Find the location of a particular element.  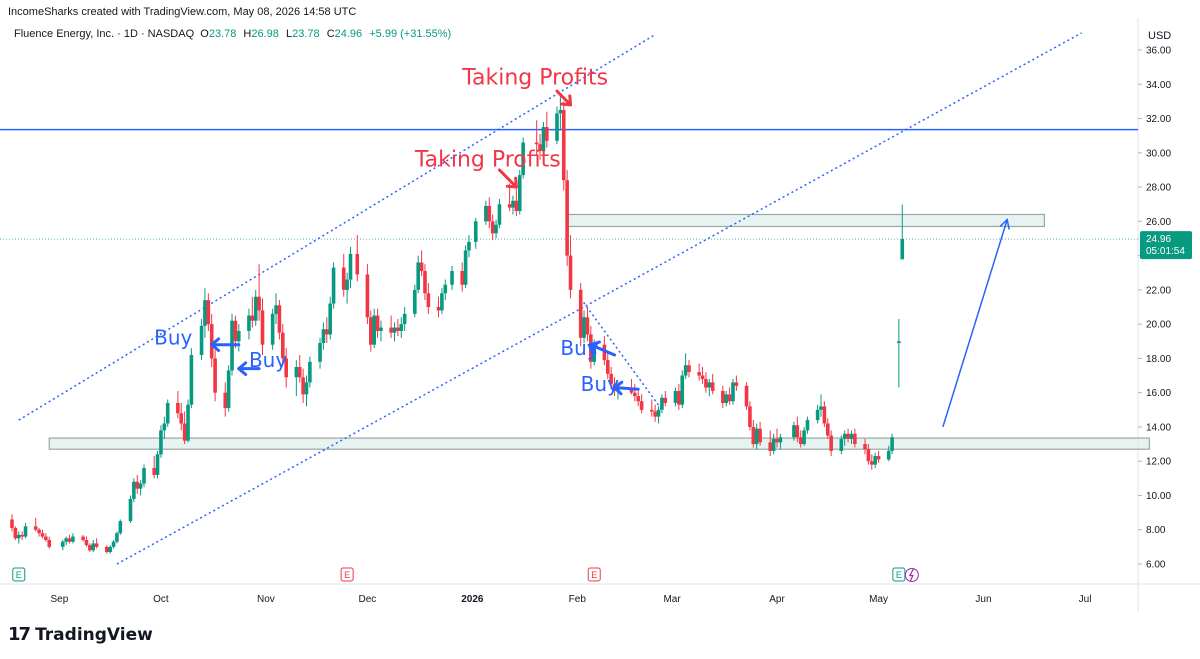

close-label: C is located at coordinates (330, 34).